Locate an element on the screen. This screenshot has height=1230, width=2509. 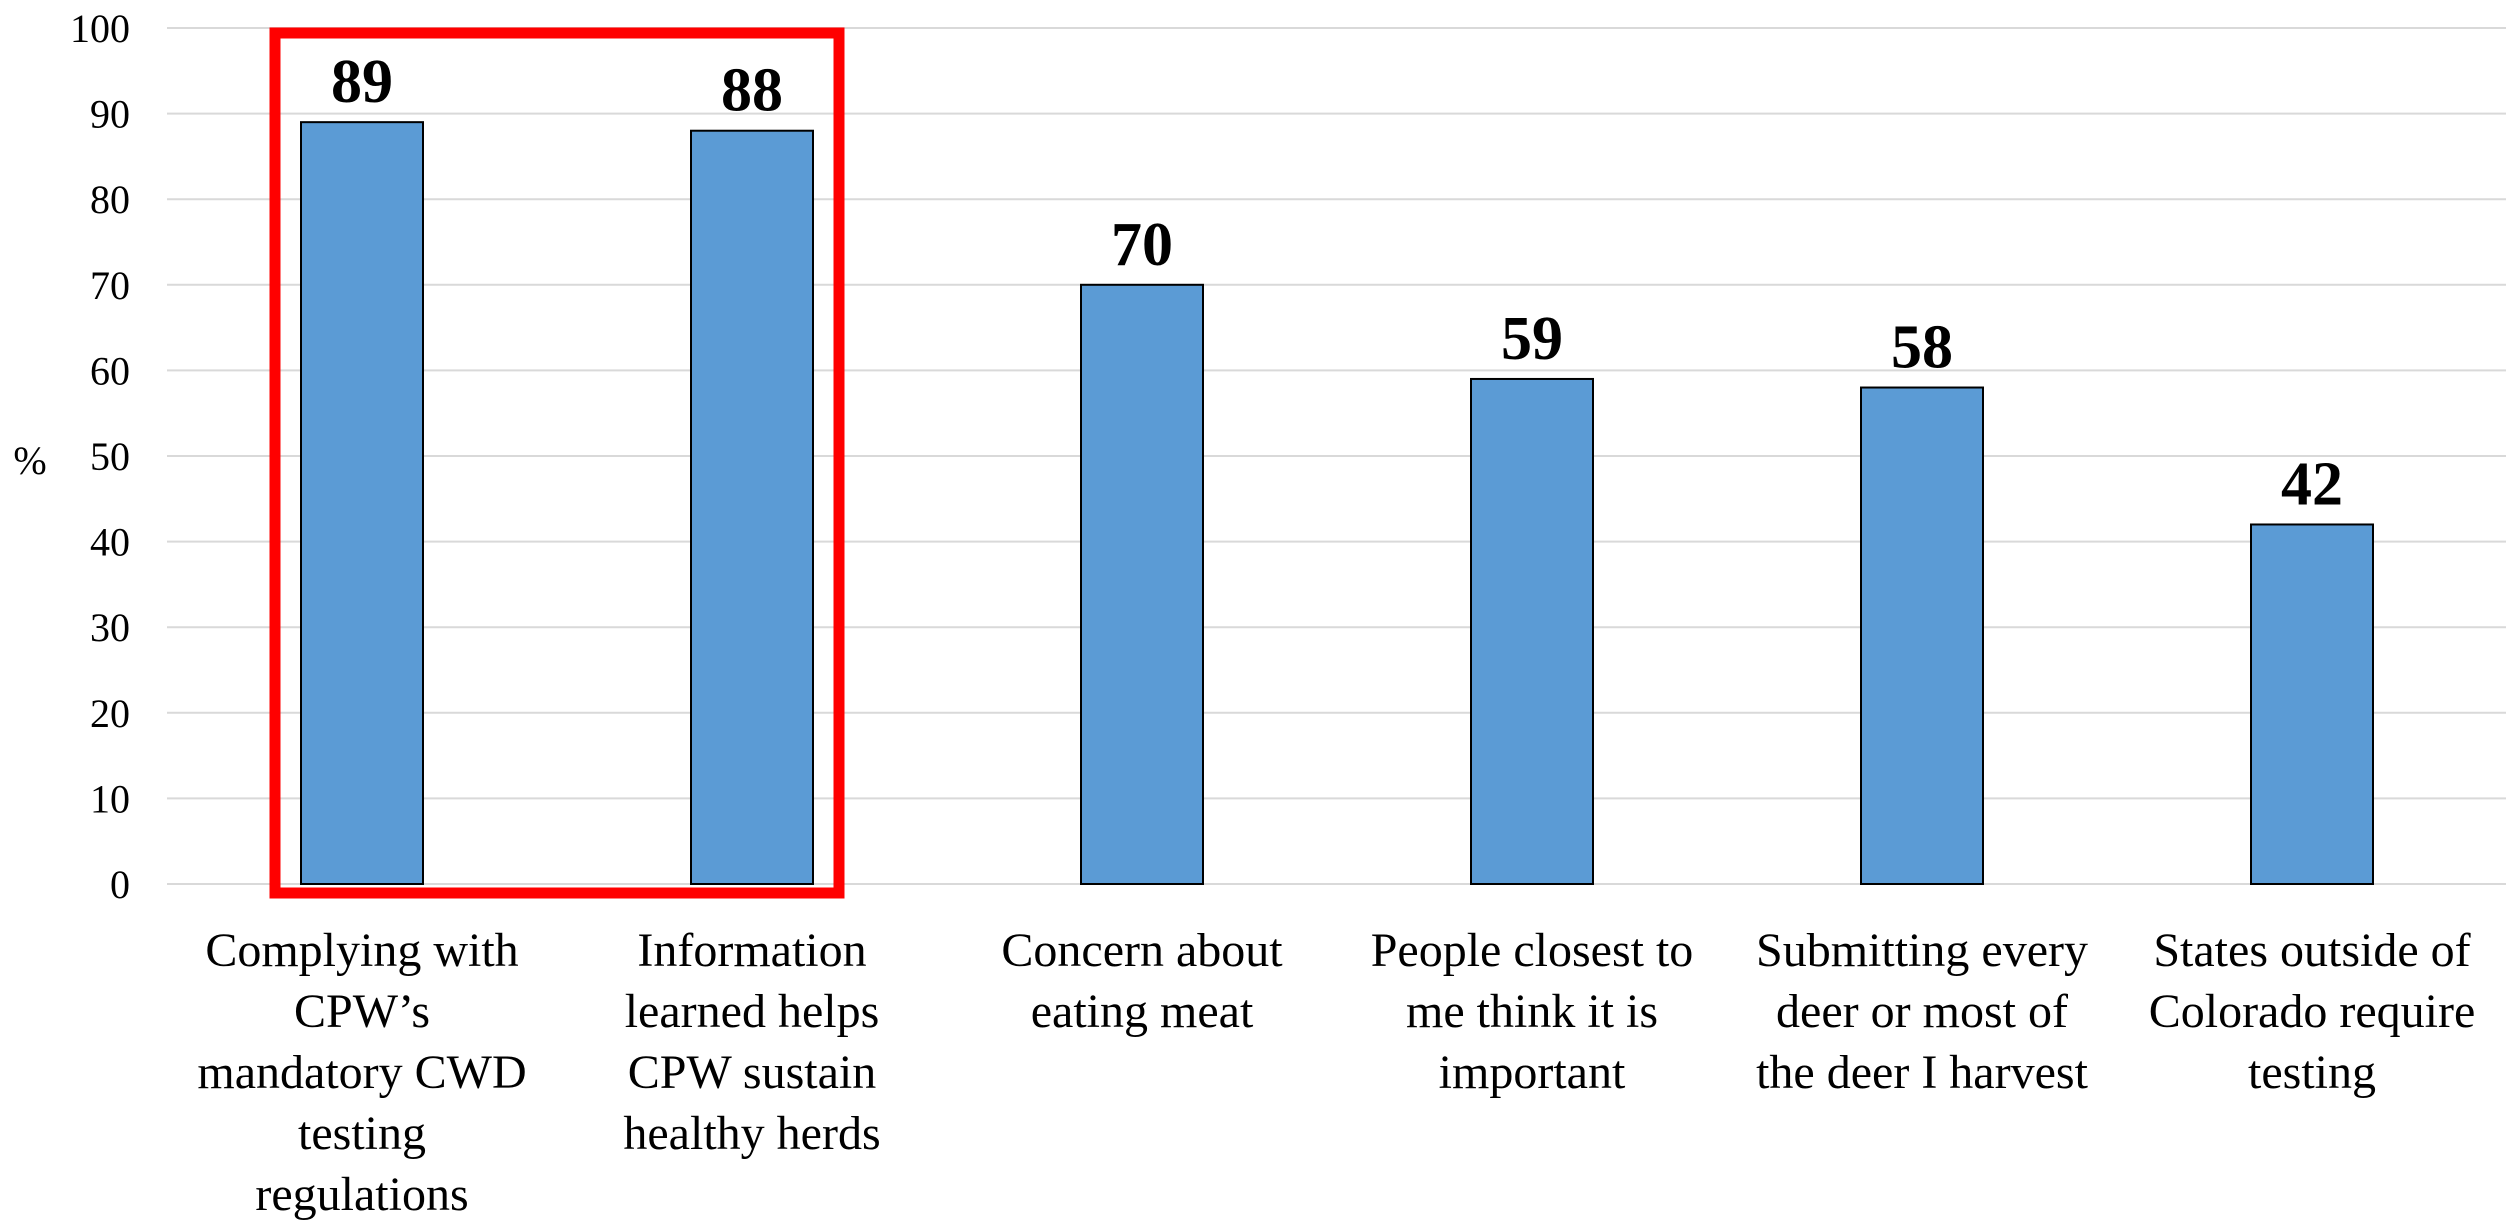
y-tick-label: 30 is located at coordinates (110, 627).